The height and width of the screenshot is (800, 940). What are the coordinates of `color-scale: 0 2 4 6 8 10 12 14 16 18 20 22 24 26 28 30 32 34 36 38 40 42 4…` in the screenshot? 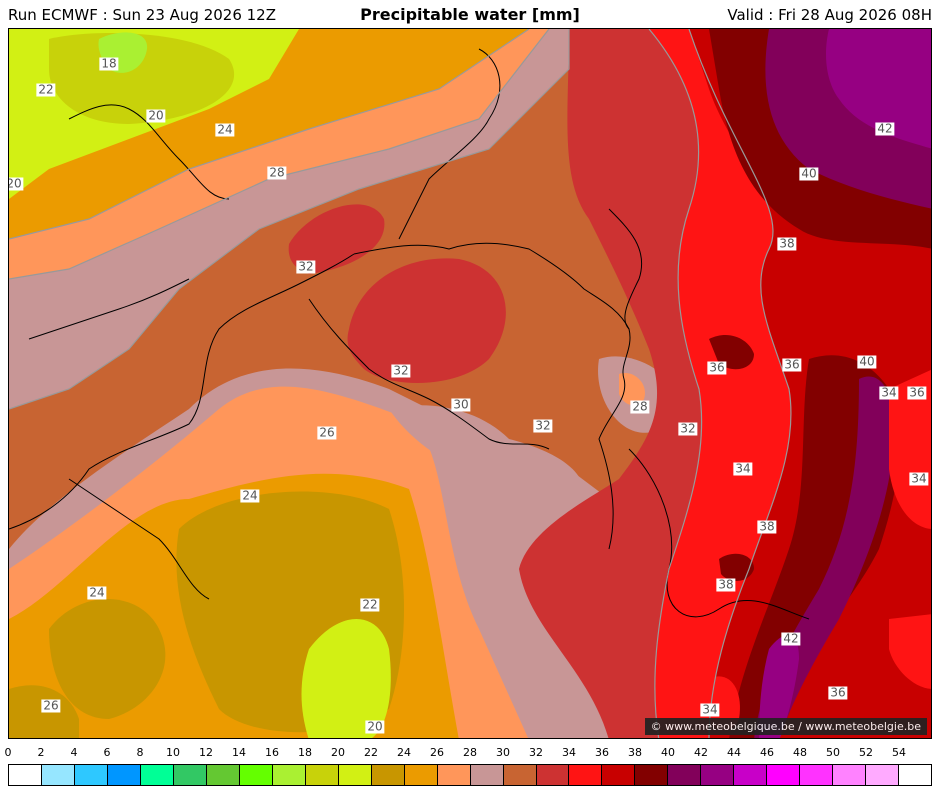 It's located at (468, 770).